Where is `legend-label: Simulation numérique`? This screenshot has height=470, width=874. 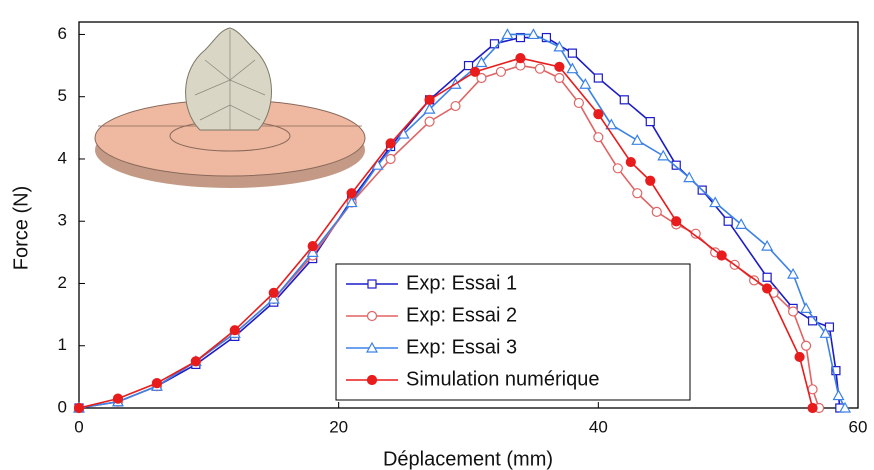
legend-label: Simulation numérique is located at coordinates (502, 379).